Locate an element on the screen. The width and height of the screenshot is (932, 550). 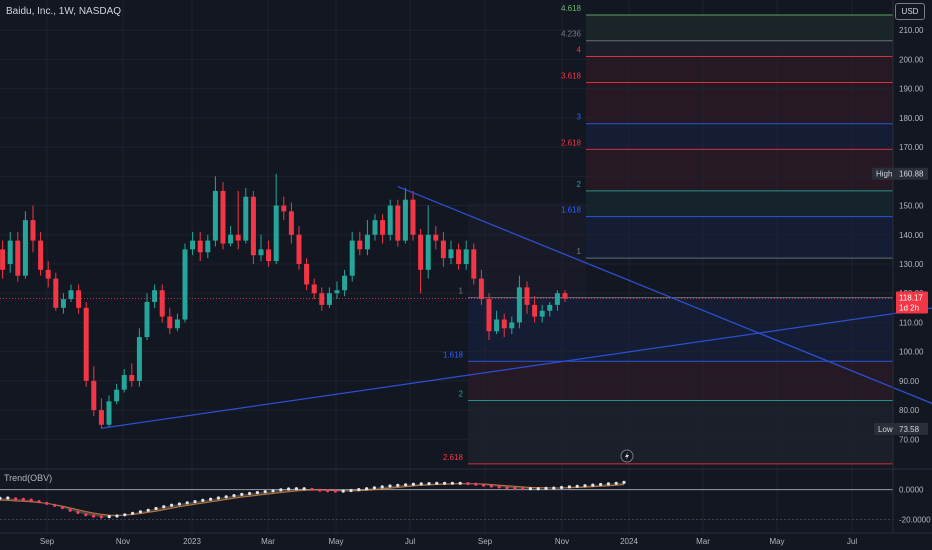
osc-tick-label: -20.0000 is located at coordinates (915, 520).